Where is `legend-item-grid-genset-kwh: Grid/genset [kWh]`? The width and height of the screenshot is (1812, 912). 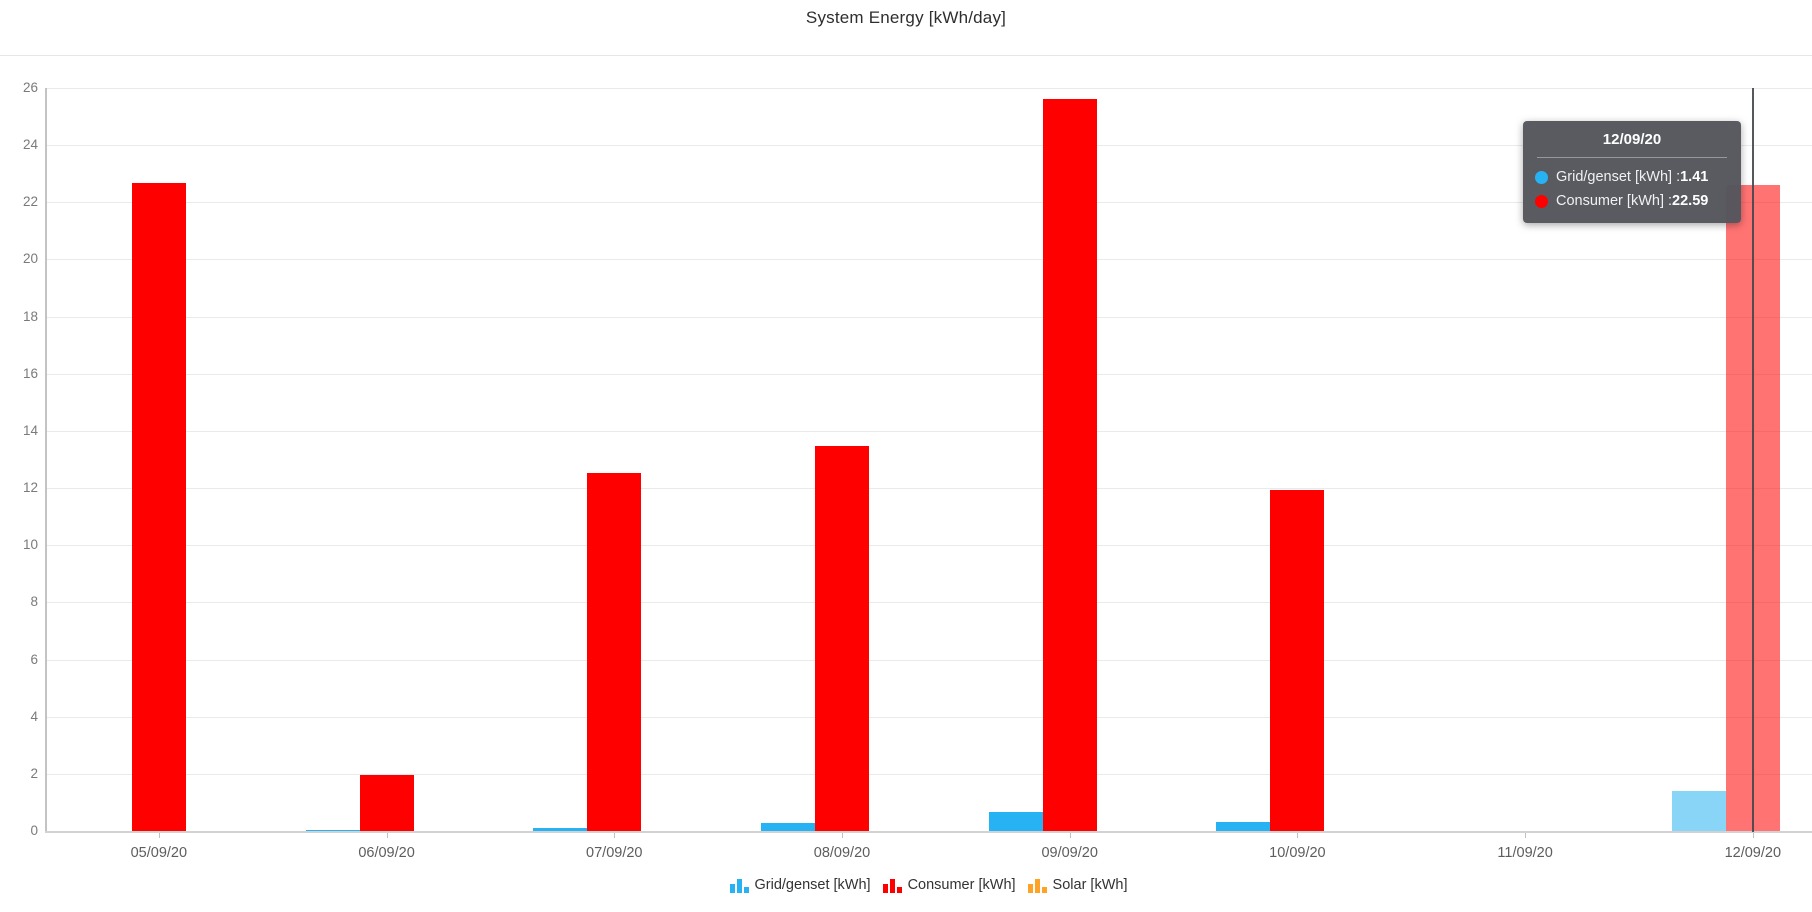 legend-item-grid-genset-kwh: Grid/genset [kWh] is located at coordinates (800, 885).